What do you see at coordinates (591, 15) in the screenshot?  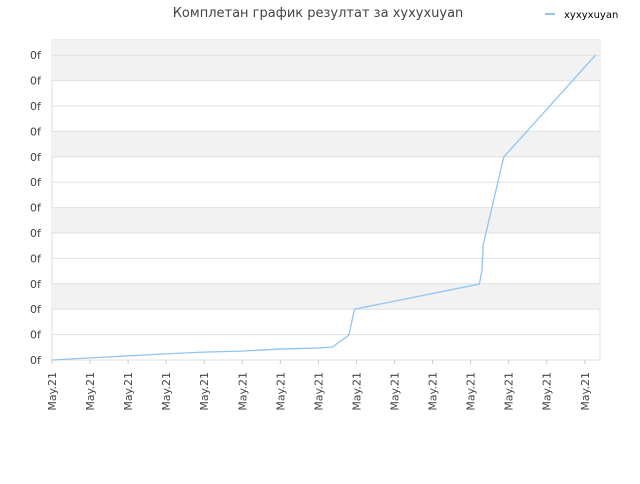 I see `legend-label: xyxyxuyan` at bounding box center [591, 15].